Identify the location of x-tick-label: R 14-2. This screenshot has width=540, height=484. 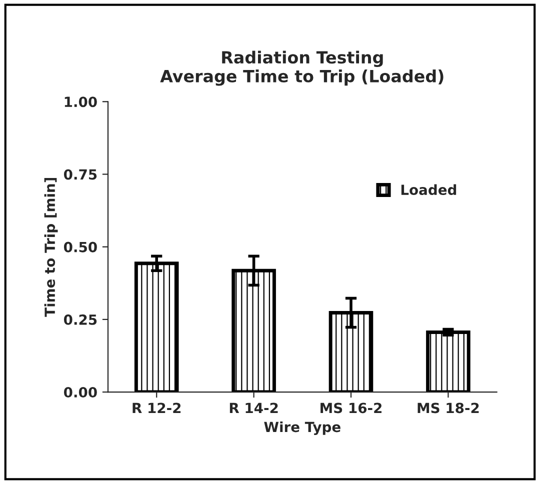
(254, 408).